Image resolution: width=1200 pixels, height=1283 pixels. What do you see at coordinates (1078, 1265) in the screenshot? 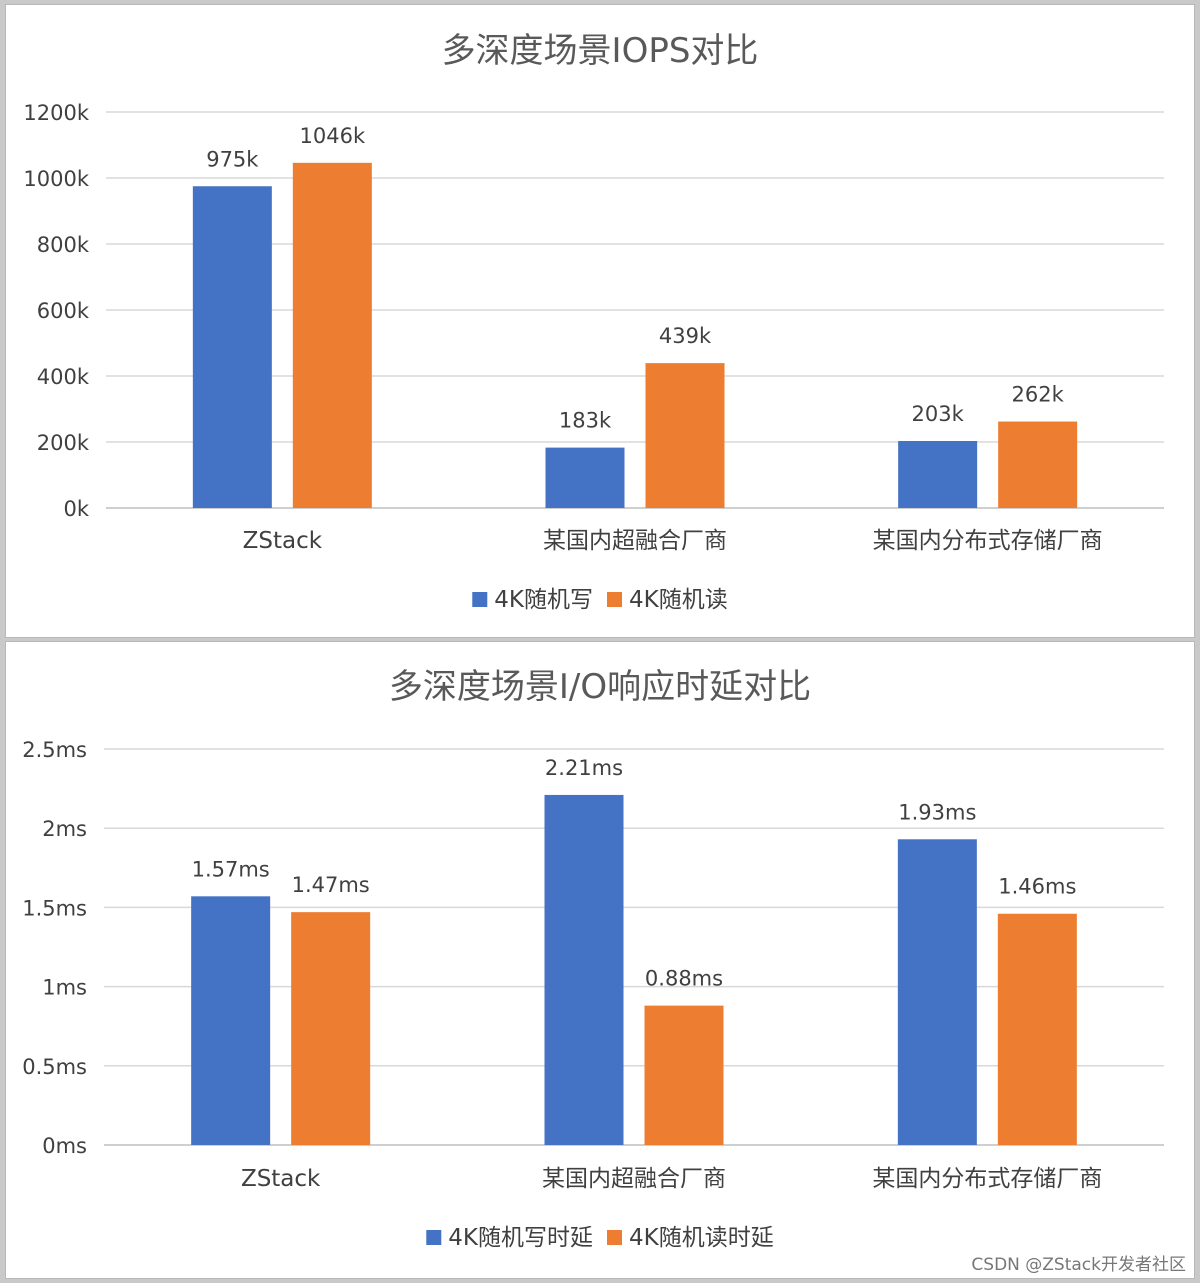
I see `watermark: CSDN @ZStack开发者社区` at bounding box center [1078, 1265].